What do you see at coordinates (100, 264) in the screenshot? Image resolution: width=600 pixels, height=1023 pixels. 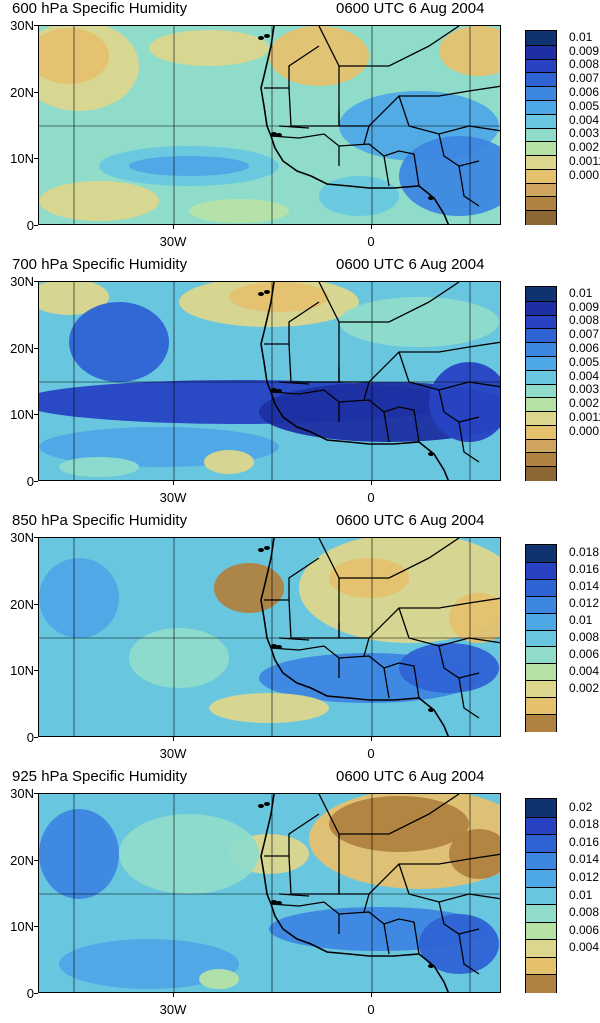 I see `panel-title: 700 hPa Specific Humidity` at bounding box center [100, 264].